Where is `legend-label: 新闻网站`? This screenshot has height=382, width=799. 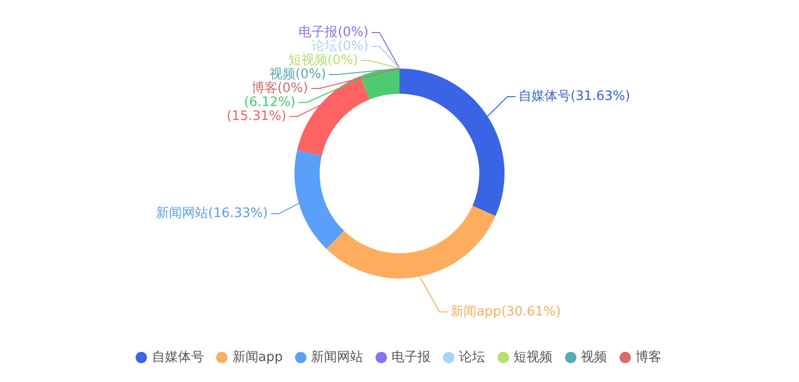 legend-label: 新闻网站 is located at coordinates (337, 357).